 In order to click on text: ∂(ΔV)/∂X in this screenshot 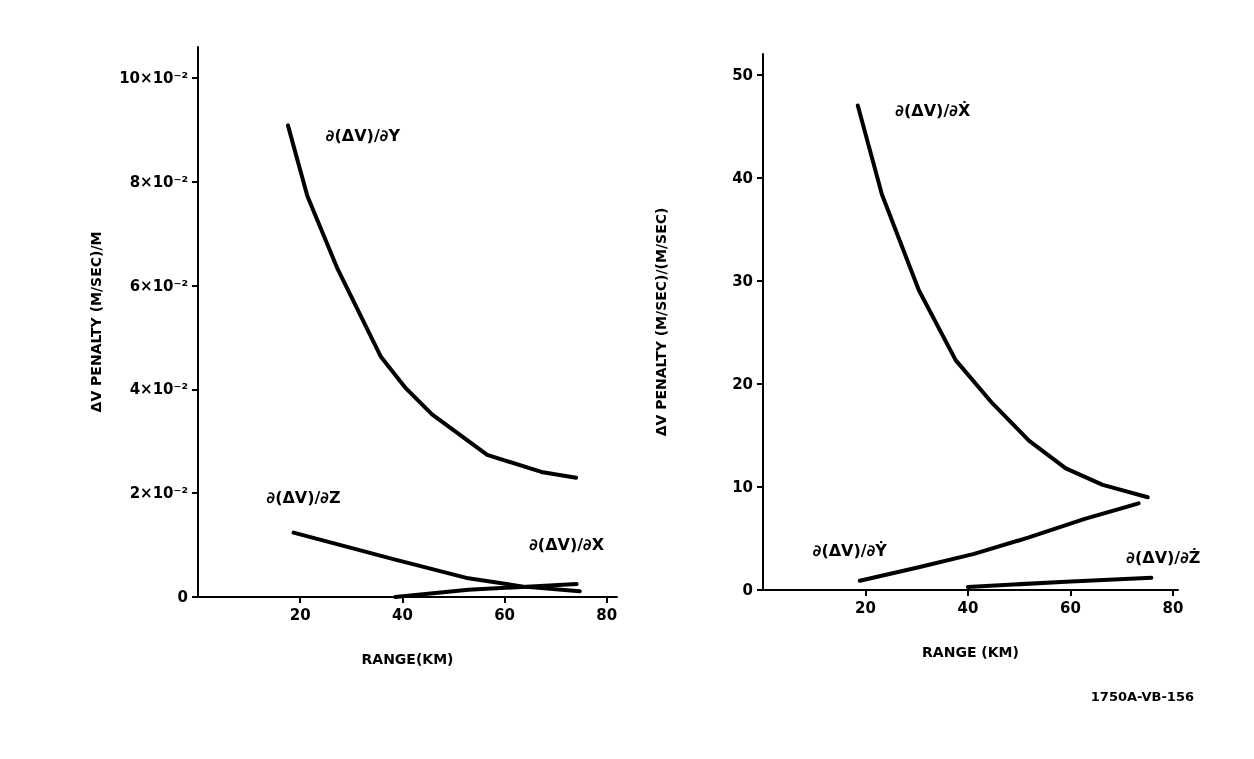, I will do `click(567, 544)`.